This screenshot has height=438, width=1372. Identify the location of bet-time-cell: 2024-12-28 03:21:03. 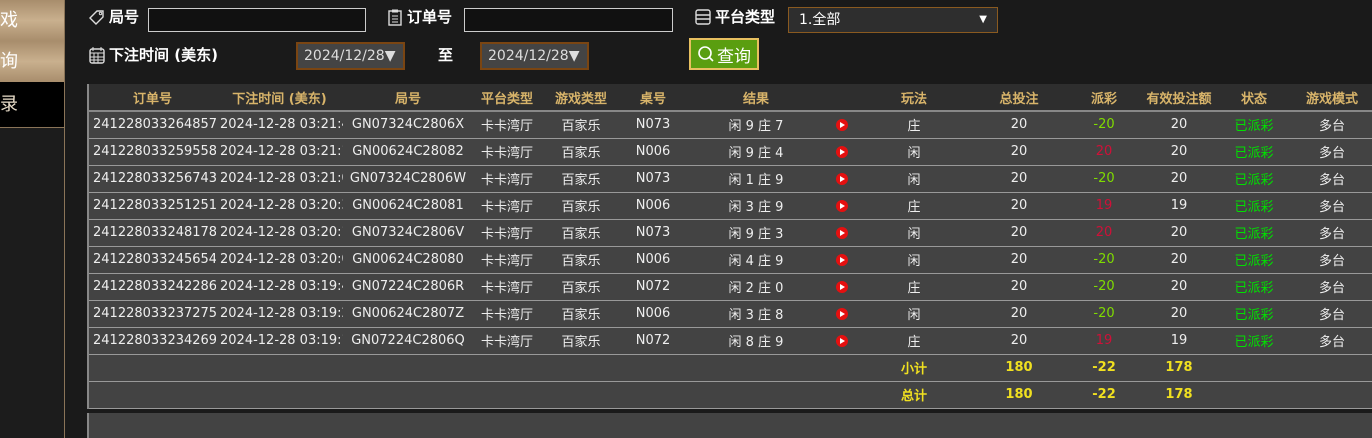
(279, 179).